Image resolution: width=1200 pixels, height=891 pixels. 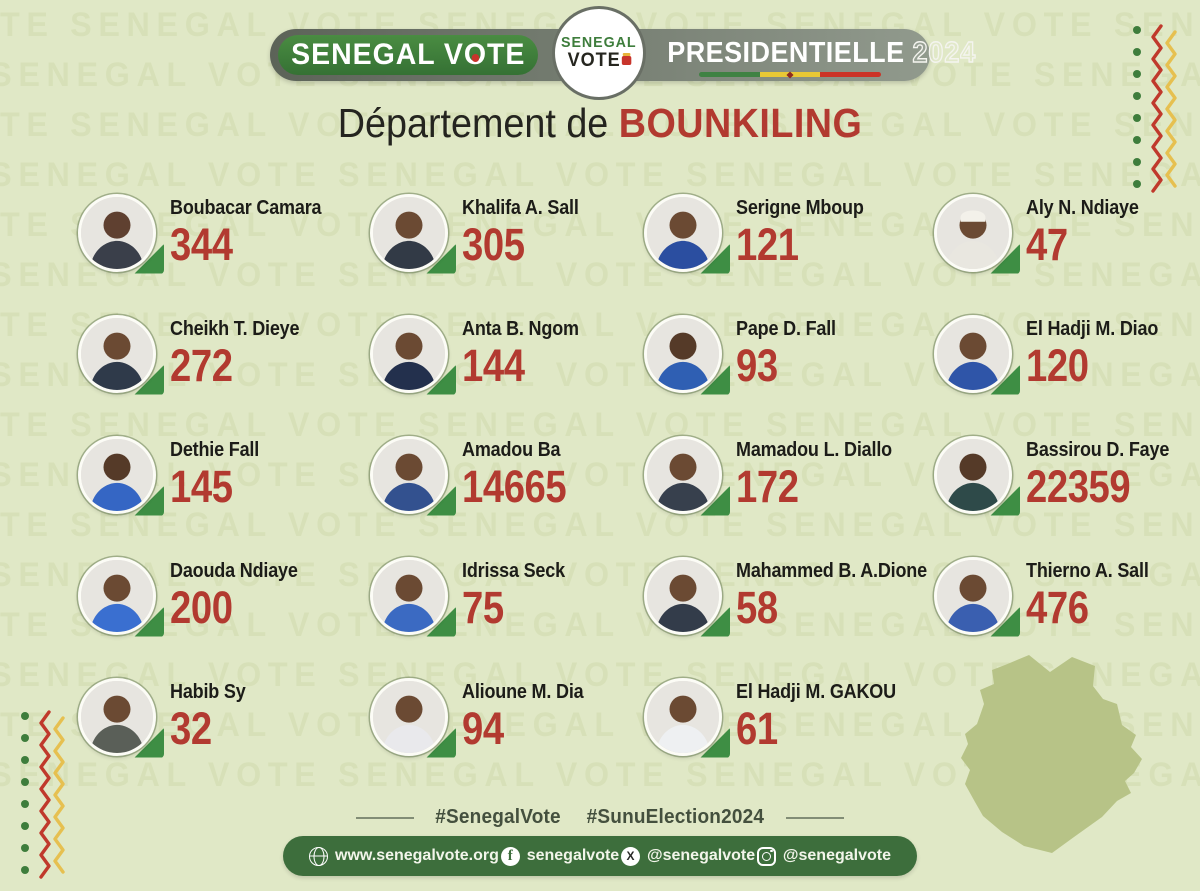 What do you see at coordinates (483, 728) in the screenshot?
I see `vote-count: 94` at bounding box center [483, 728].